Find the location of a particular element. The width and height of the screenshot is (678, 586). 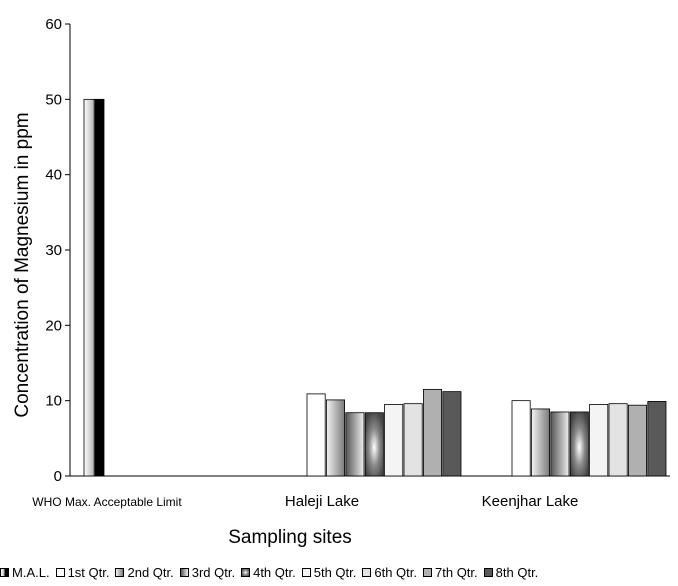

legend-item: 6th Qtr. is located at coordinates (389, 572).